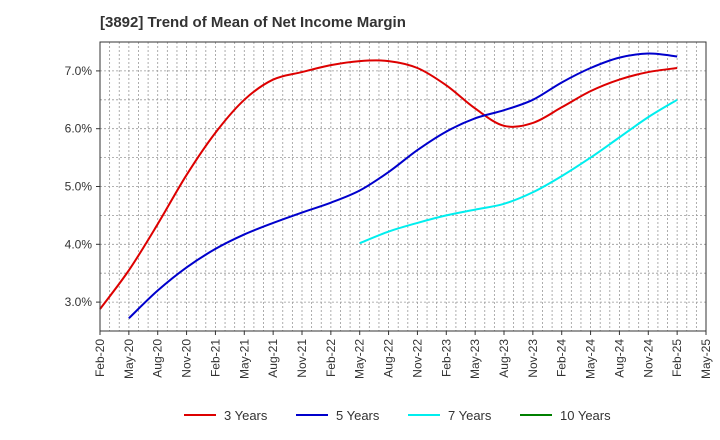 Image resolution: width=720 pixels, height=440 pixels. What do you see at coordinates (706, 359) in the screenshot?
I see `x-tick-label: May-25` at bounding box center [706, 359].